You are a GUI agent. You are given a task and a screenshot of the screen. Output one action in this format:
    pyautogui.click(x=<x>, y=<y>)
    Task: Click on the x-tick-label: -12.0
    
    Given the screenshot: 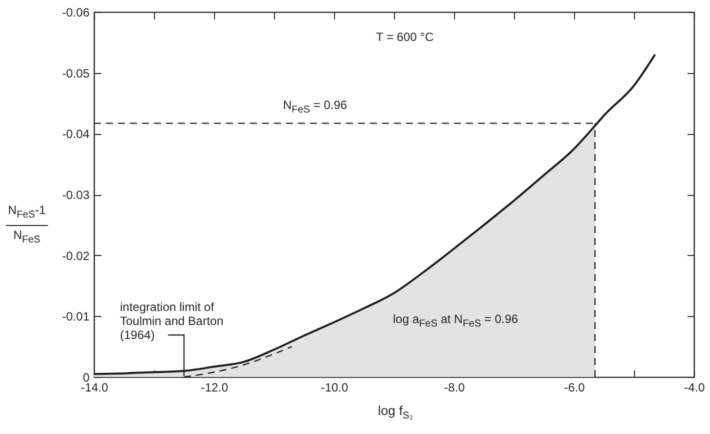 What is the action you would take?
    pyautogui.click(x=214, y=387)
    